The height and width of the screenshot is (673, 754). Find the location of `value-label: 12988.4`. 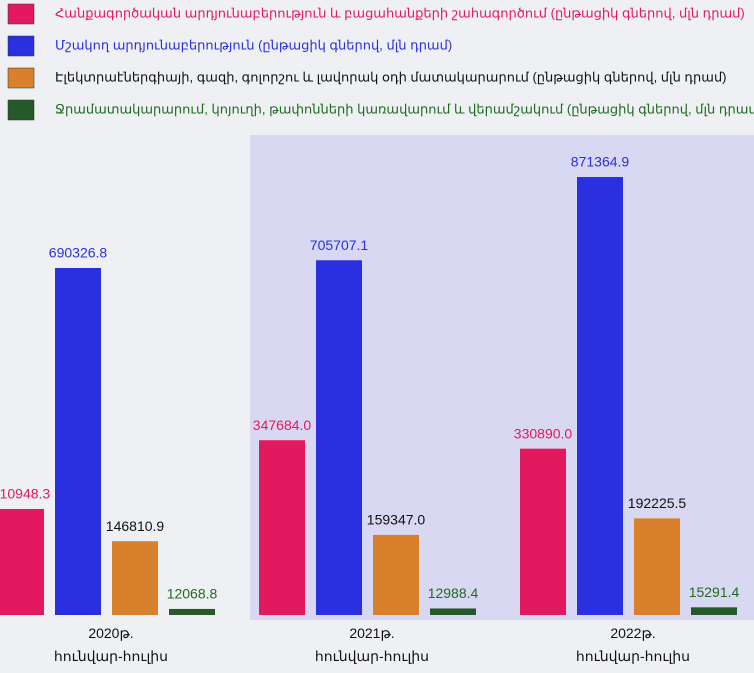

value-label: 12988.4 is located at coordinates (453, 593).